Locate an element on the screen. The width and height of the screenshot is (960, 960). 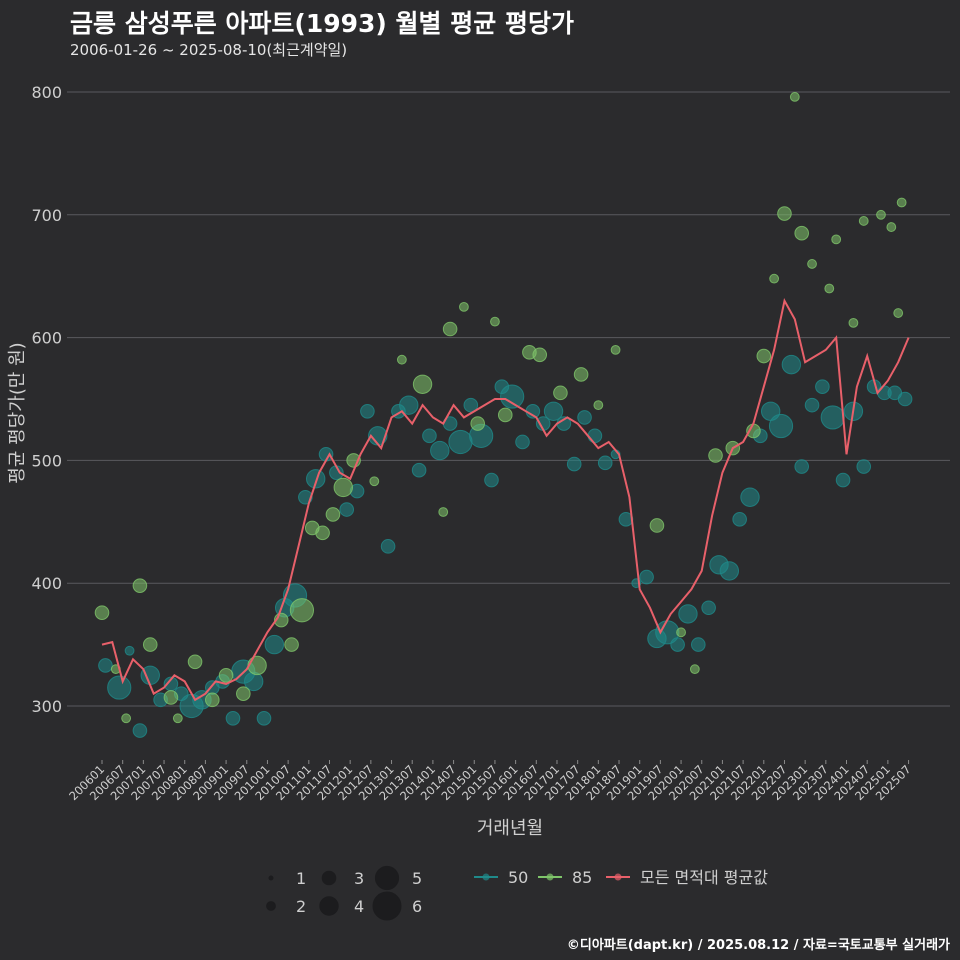
legend-size-label: 3 is located at coordinates (359, 878).